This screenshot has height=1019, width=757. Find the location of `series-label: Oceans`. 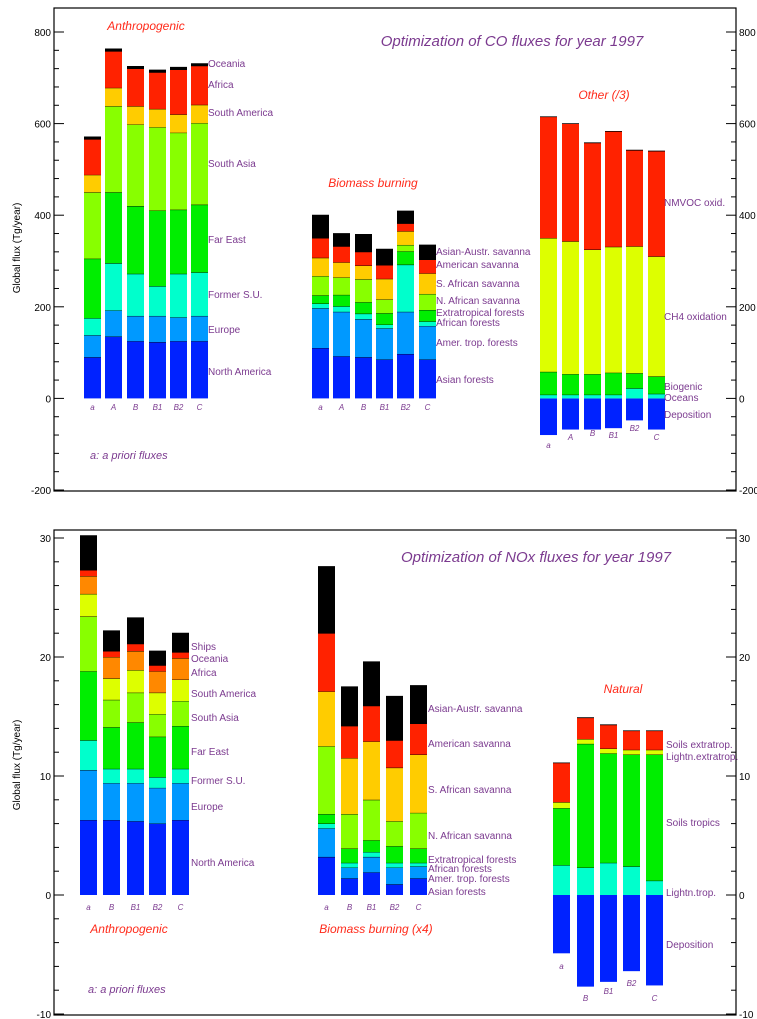

series-label: Oceans is located at coordinates (681, 398).